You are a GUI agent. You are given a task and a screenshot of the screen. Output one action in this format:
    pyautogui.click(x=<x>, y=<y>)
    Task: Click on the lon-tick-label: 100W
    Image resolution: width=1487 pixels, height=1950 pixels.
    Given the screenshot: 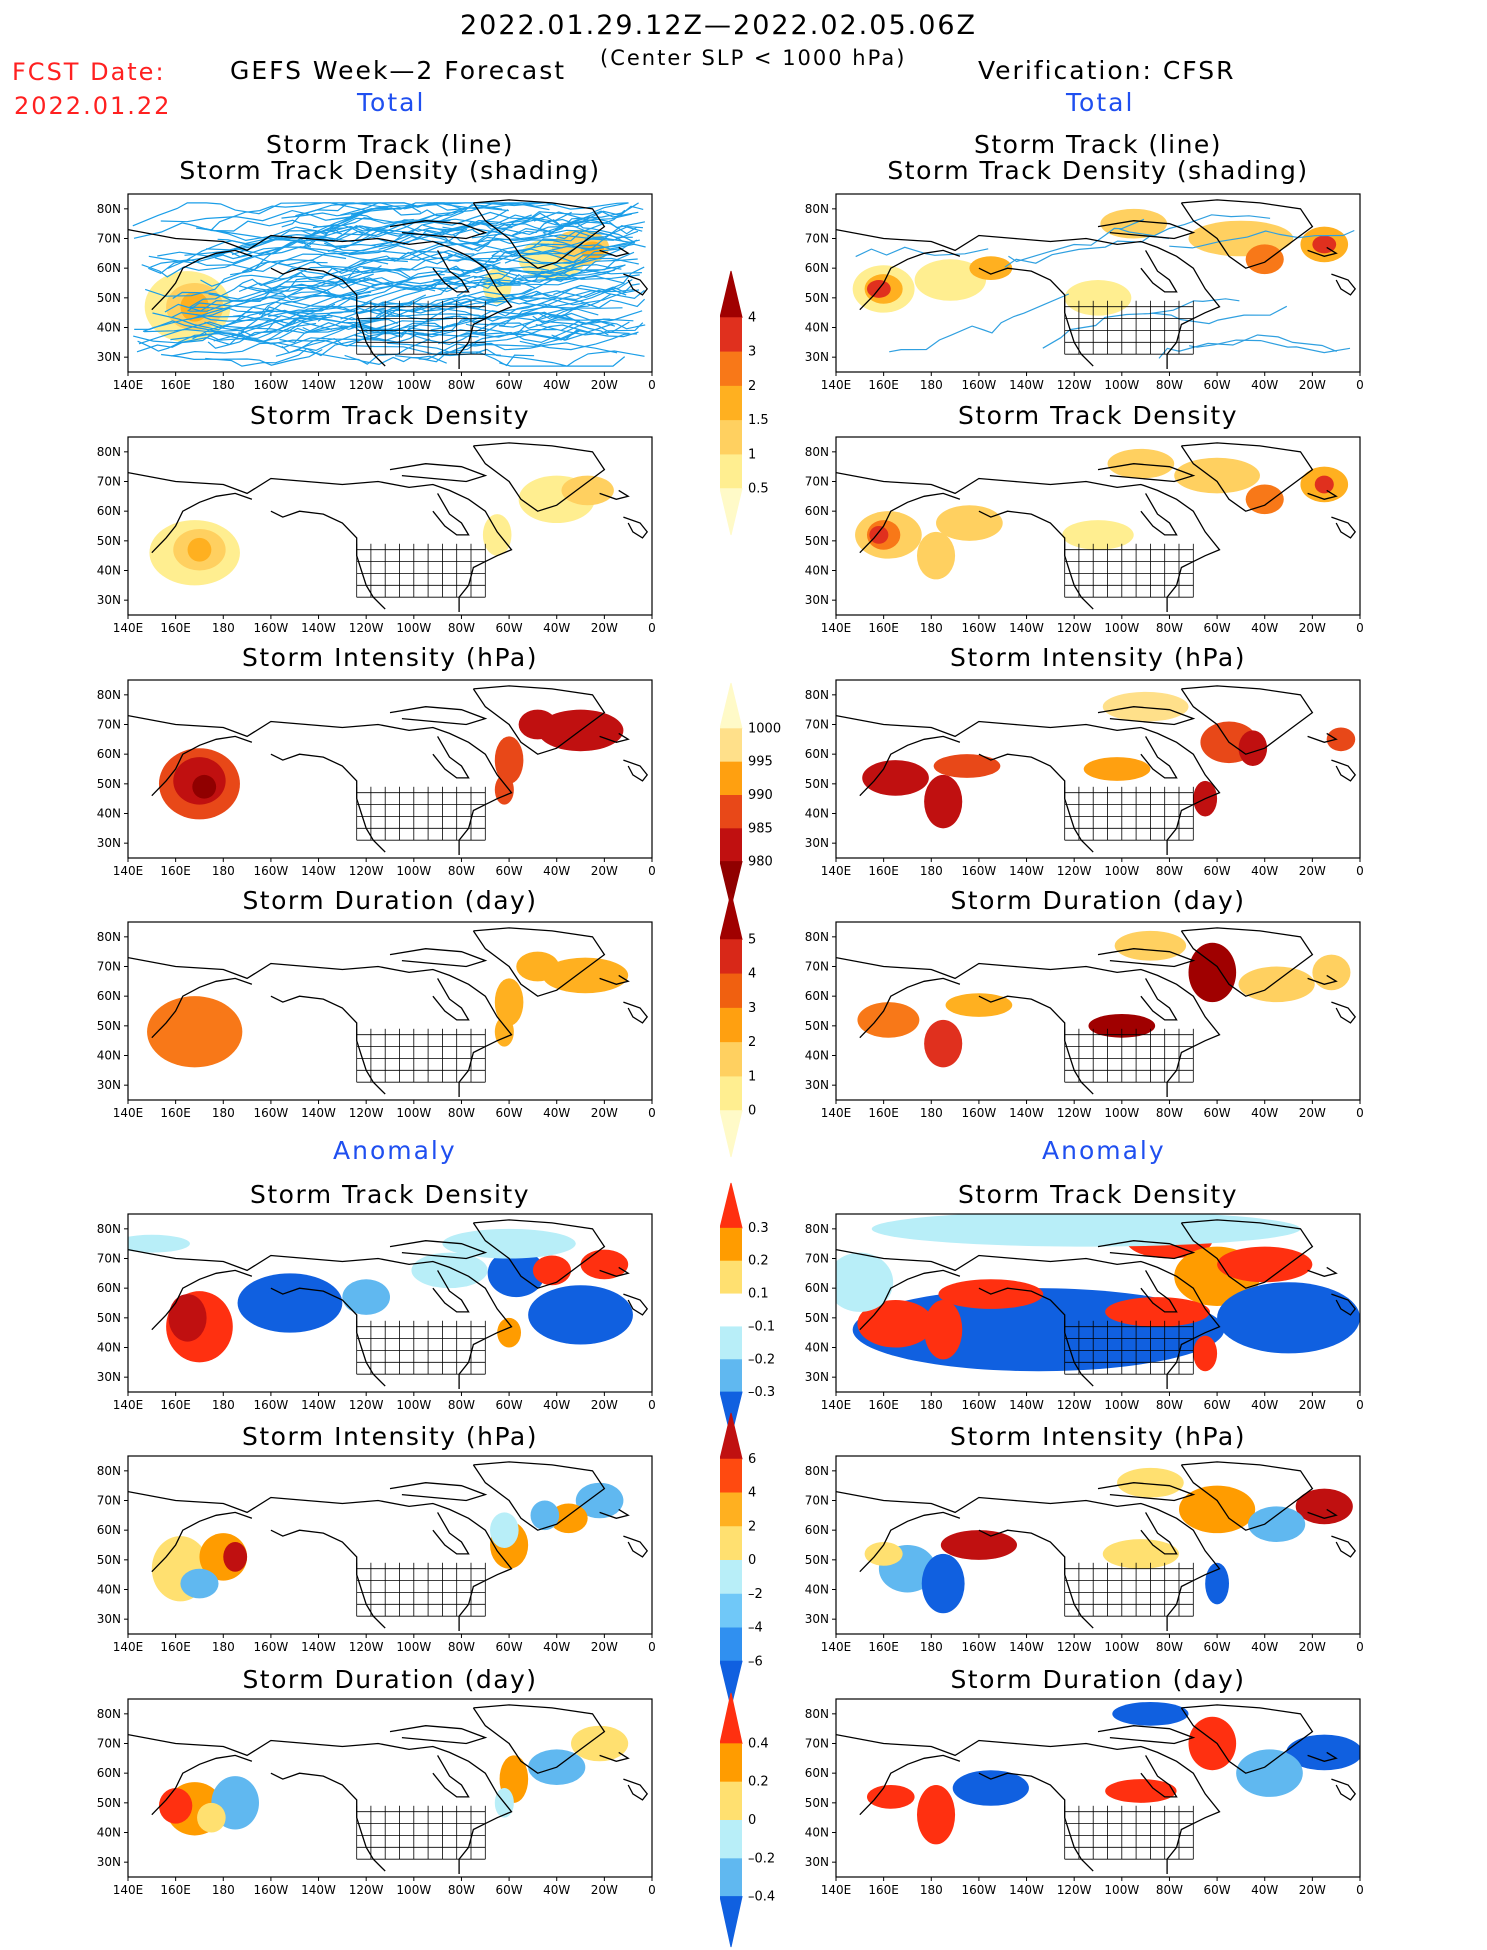 What is the action you would take?
    pyautogui.click(x=1121, y=1647)
    